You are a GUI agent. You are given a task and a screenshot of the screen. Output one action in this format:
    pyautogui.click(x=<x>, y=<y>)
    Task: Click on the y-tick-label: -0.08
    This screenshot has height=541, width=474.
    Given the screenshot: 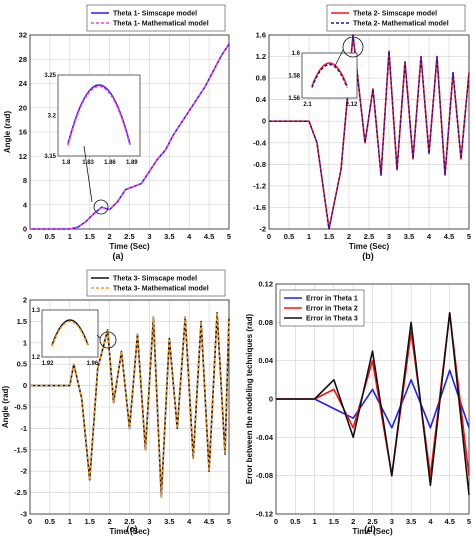 What is the action you would take?
    pyautogui.click(x=264, y=475)
    